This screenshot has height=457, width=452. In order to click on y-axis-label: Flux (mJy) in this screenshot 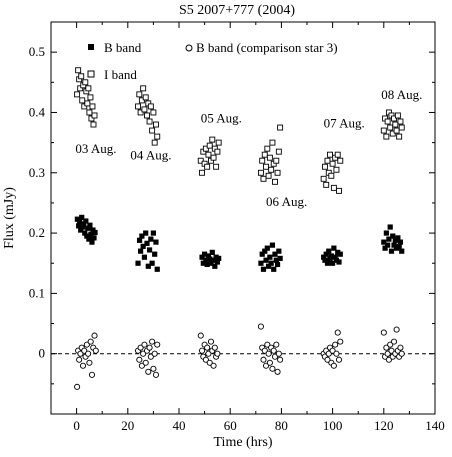, I will do `click(9, 218)`.